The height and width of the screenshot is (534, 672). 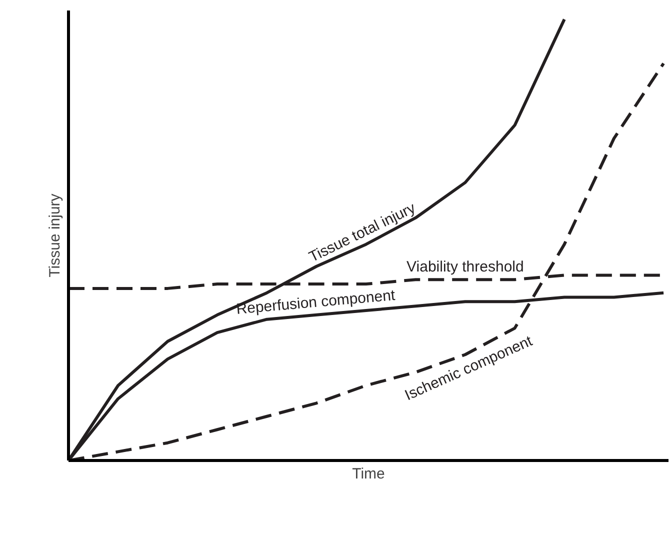 What do you see at coordinates (316, 302) in the screenshot?
I see `text: Reperfusion component` at bounding box center [316, 302].